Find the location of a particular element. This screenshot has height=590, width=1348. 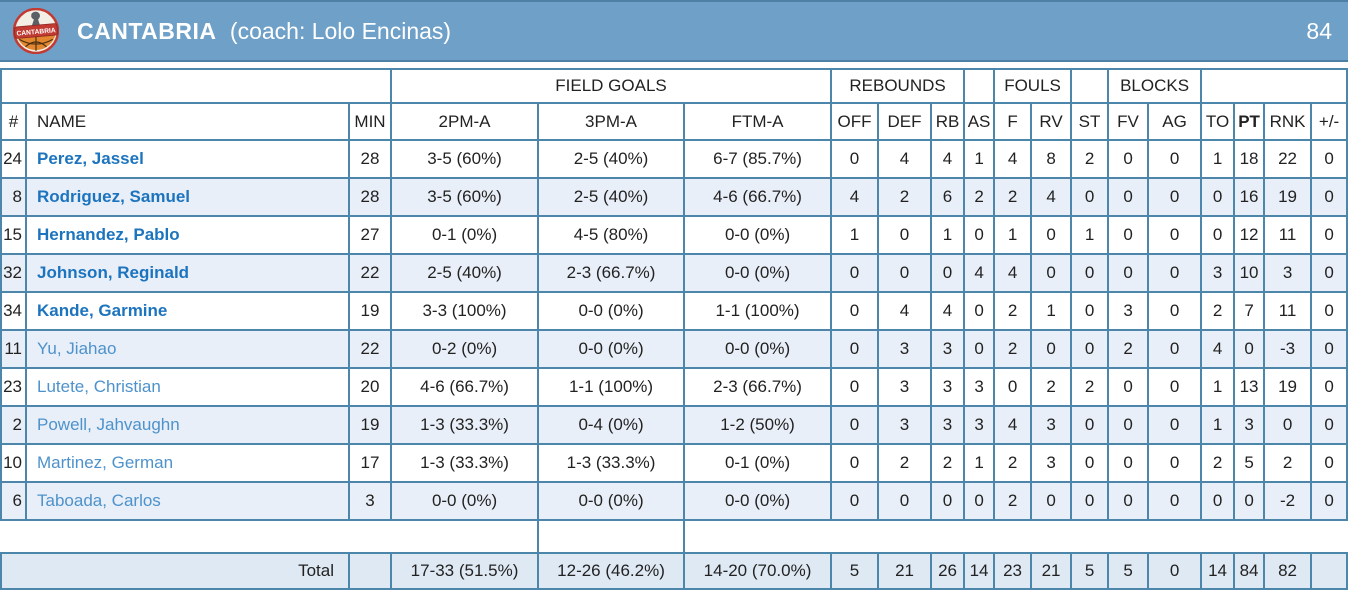

total-rb: 26 is located at coordinates (948, 571).